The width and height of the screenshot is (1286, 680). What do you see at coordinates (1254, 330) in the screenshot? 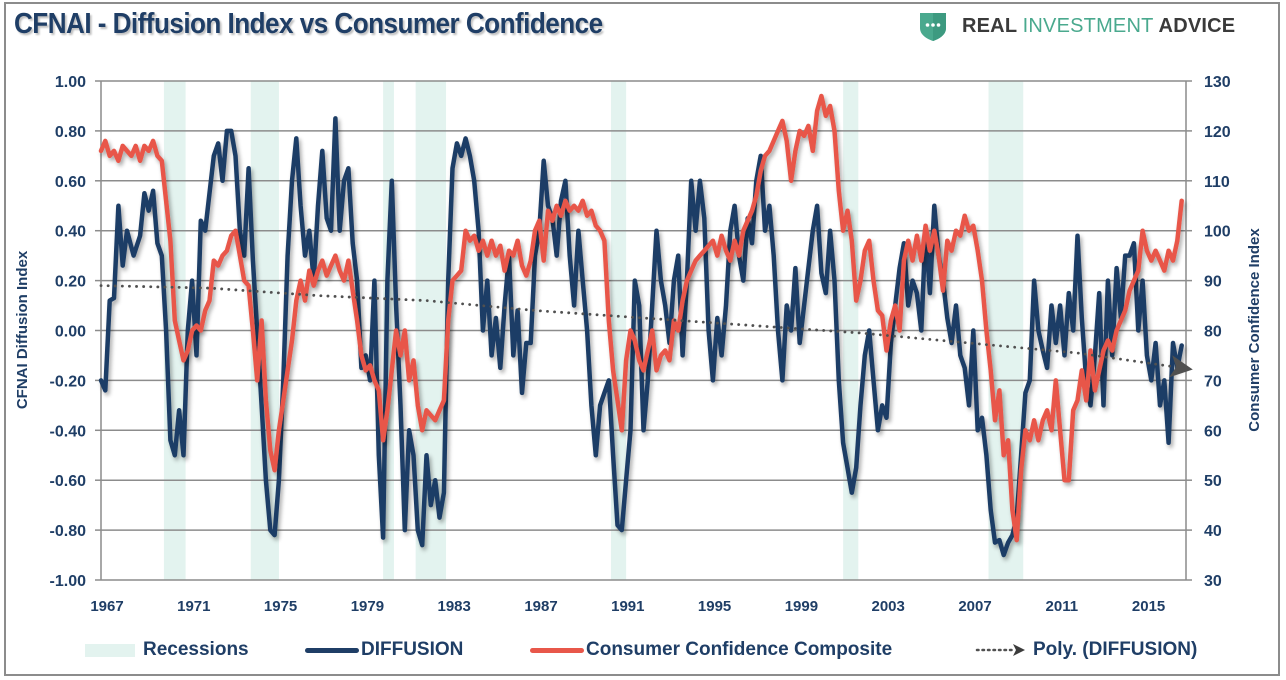
I see `y2-axis-label: Consumer Confidence Index` at bounding box center [1254, 330].